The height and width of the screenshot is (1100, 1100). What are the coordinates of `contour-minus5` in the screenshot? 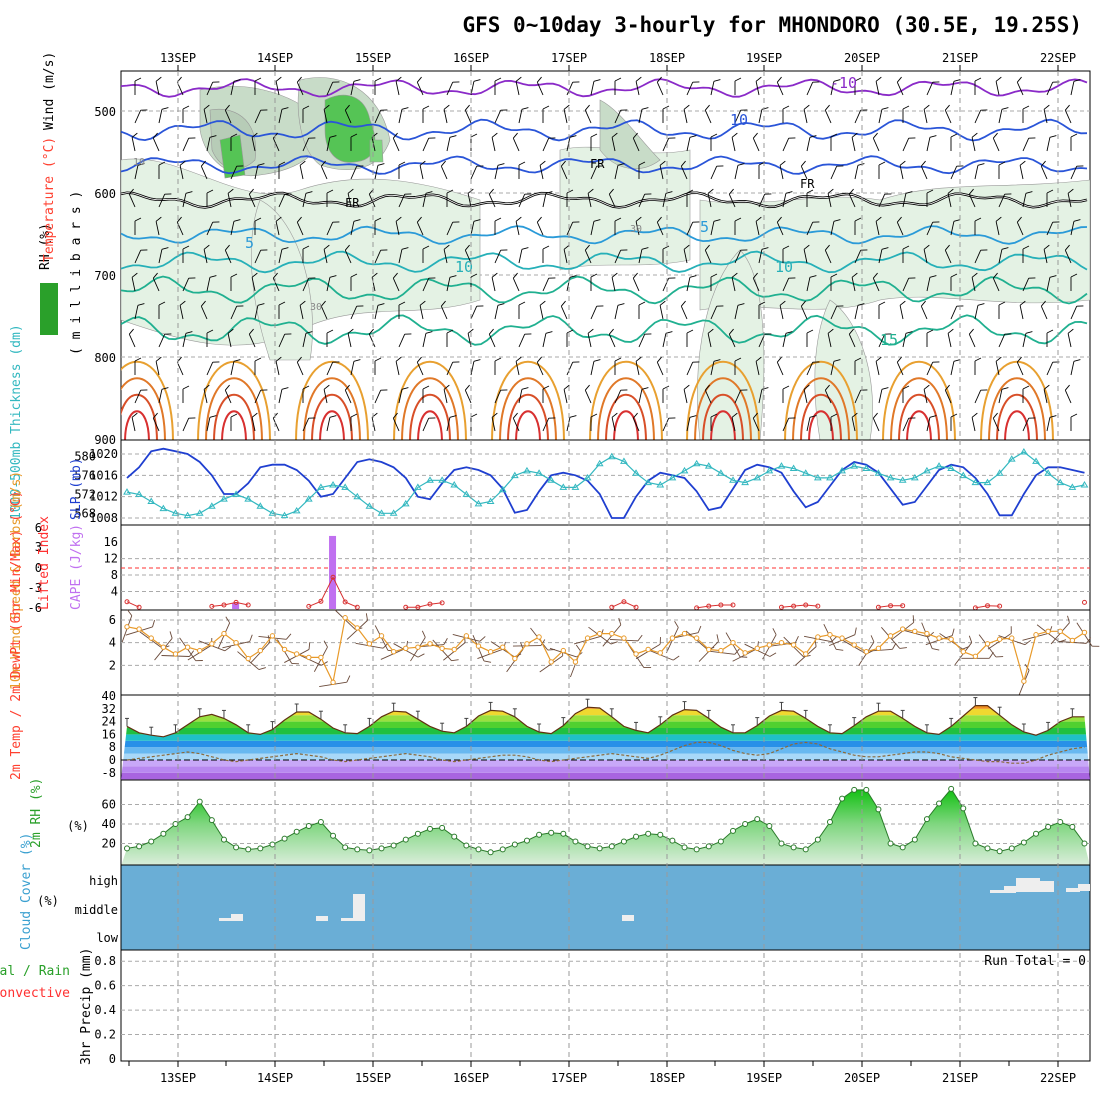 It's located at (604, 130).